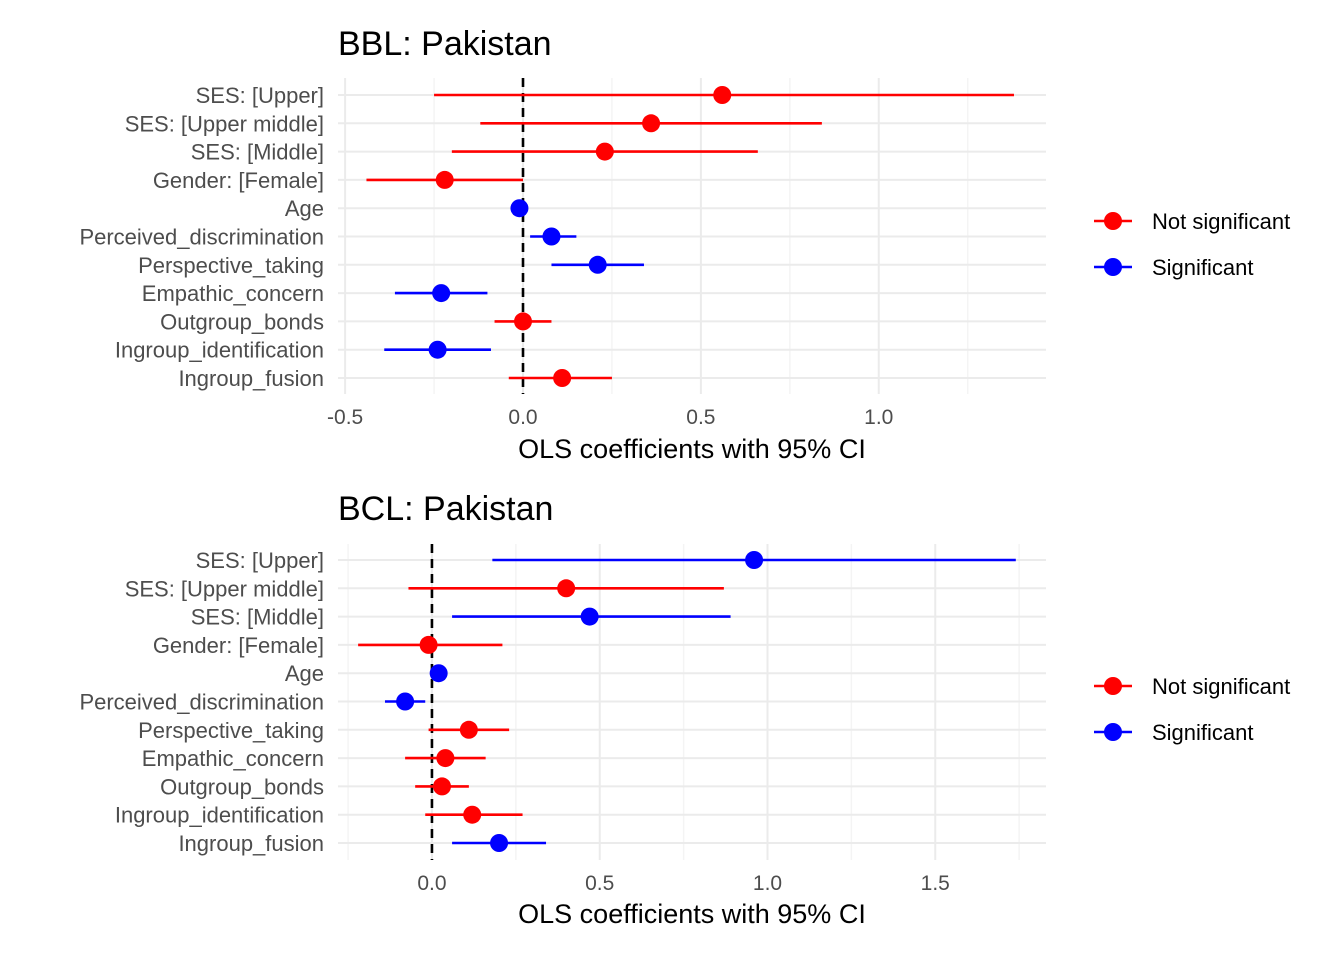 The width and height of the screenshot is (1344, 965). I want to click on panel-title: BBL: Pakistan, so click(445, 44).